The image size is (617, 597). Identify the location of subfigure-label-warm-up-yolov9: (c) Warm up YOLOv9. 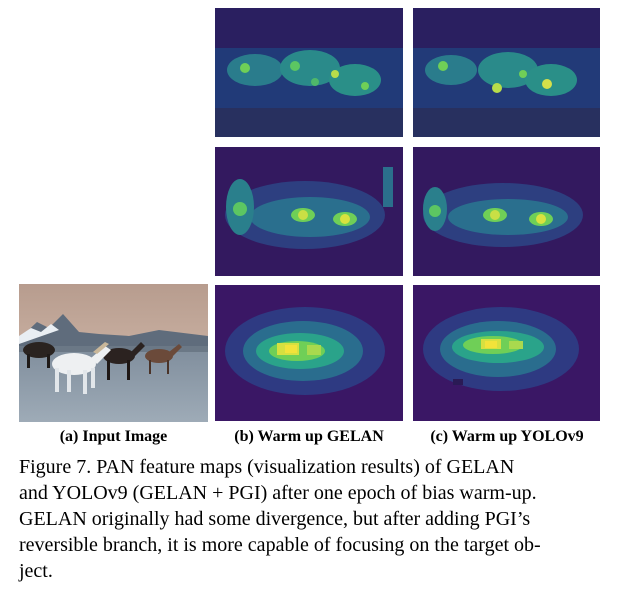
(507, 436).